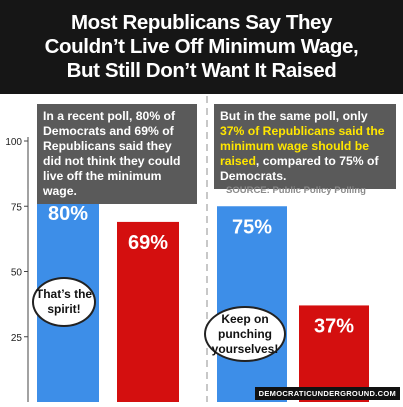  Describe the element at coordinates (245, 334) in the screenshot. I see `speech-bubble-right: Keep on punching yourselves!` at that location.